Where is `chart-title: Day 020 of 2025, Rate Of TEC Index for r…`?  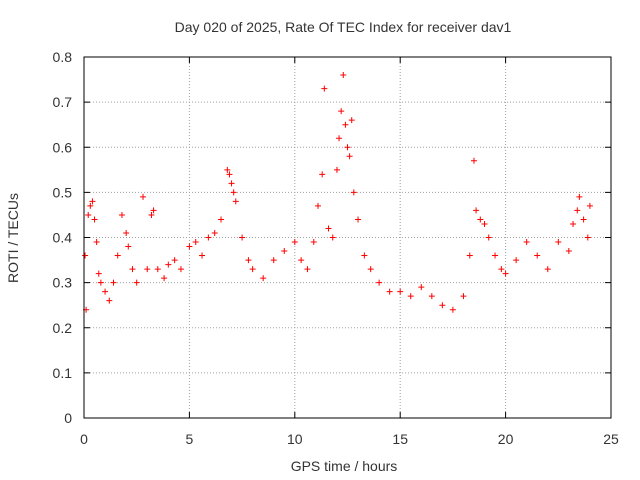
chart-title: Day 020 of 2025, Rate Of TEC Index for r… is located at coordinates (343, 27).